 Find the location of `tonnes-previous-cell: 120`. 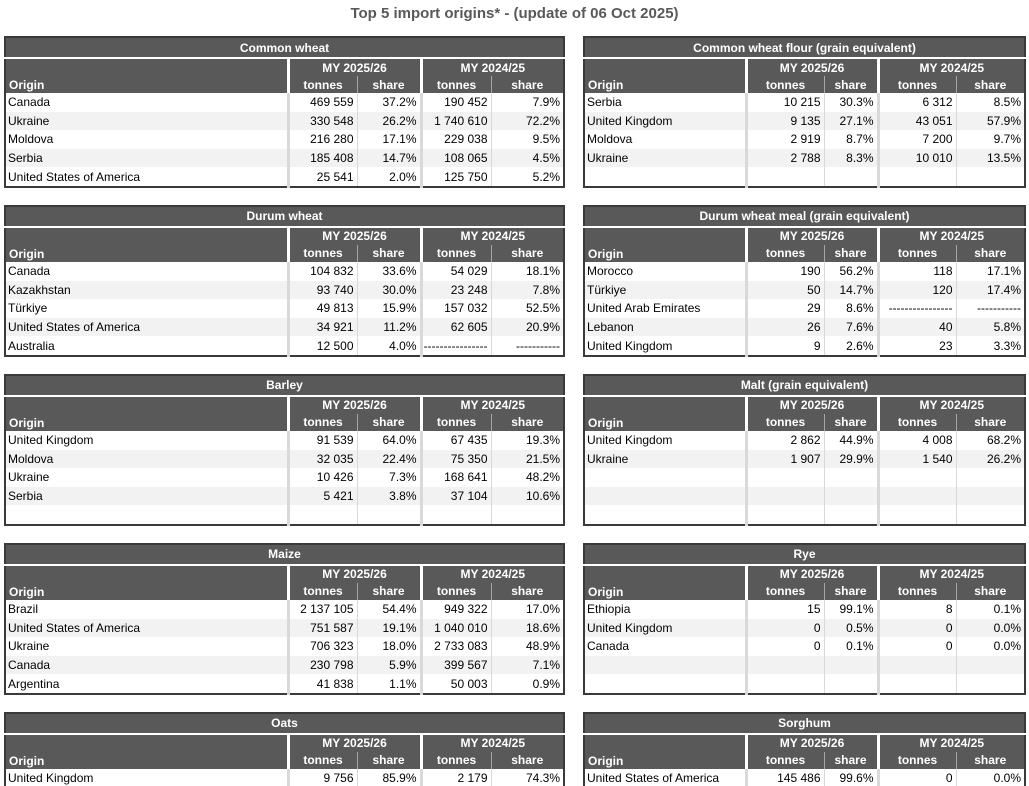

tonnes-previous-cell: 120 is located at coordinates (916, 290).